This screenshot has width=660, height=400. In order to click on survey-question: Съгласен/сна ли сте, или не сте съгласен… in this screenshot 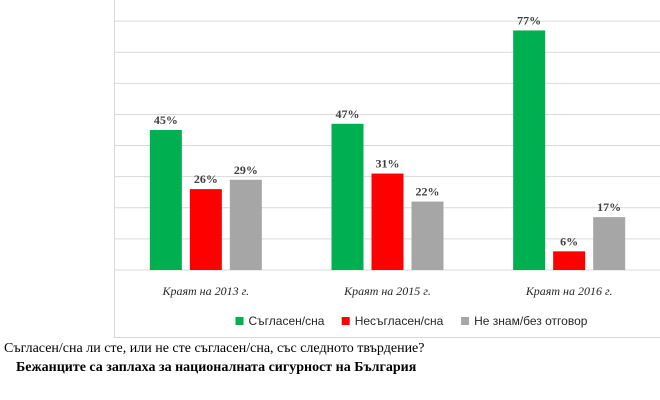, I will do `click(214, 348)`.